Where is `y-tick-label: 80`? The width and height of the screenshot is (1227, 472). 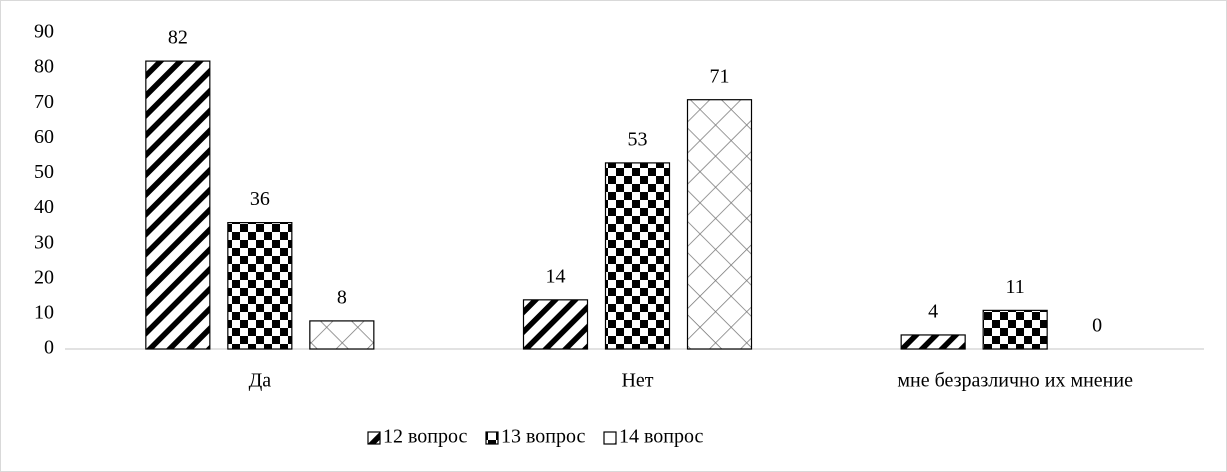 y-tick-label: 80 is located at coordinates (44, 67).